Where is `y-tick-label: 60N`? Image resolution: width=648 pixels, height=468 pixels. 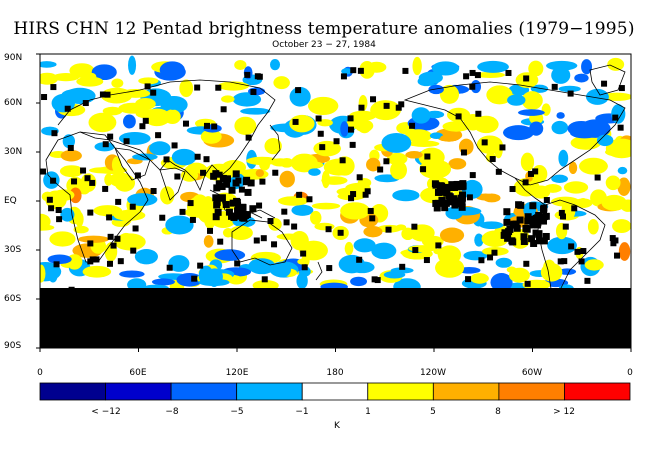 y-tick-label: 60N is located at coordinates (13, 103).